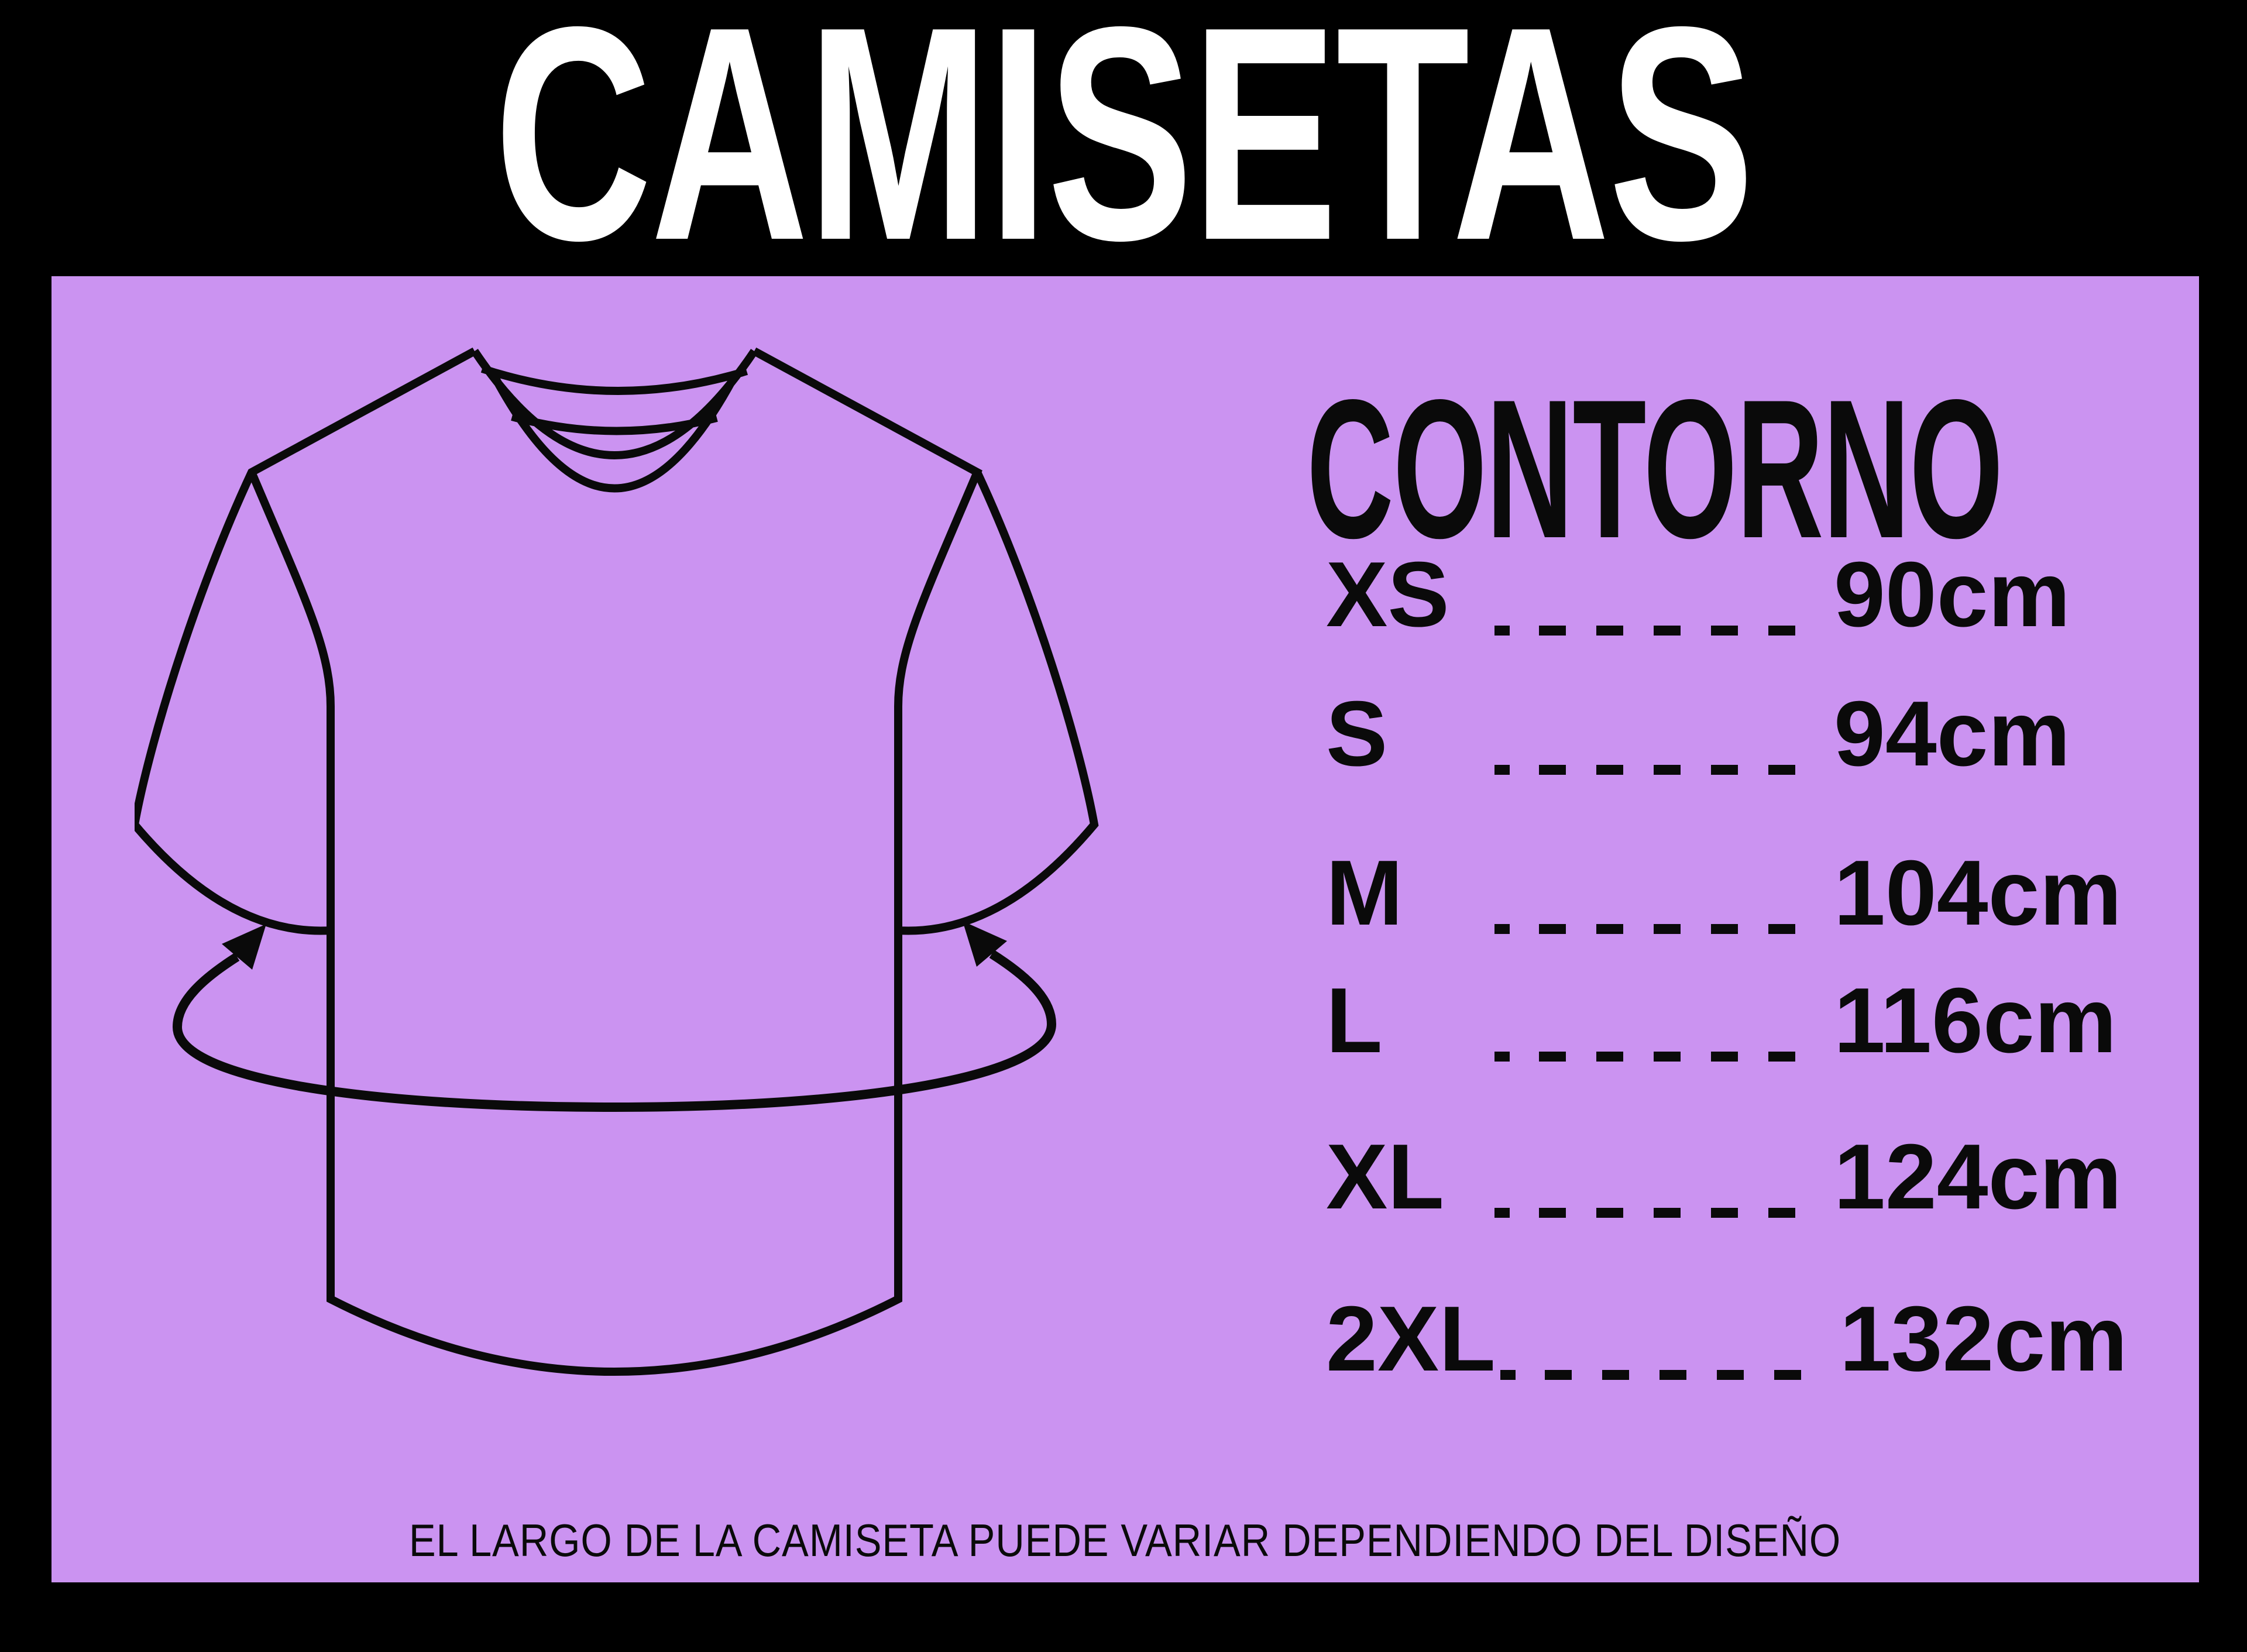 Image resolution: width=2247 pixels, height=1652 pixels. Describe the element at coordinates (1655, 469) in the screenshot. I see `section-heading-text: CONTORNO` at that location.